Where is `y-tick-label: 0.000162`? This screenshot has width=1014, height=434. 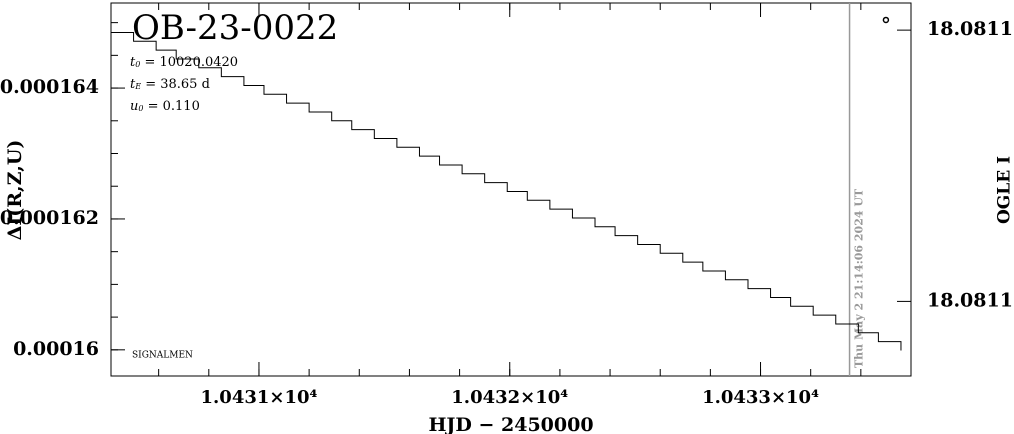 y-tick-label: 0.000162 is located at coordinates (49, 218).